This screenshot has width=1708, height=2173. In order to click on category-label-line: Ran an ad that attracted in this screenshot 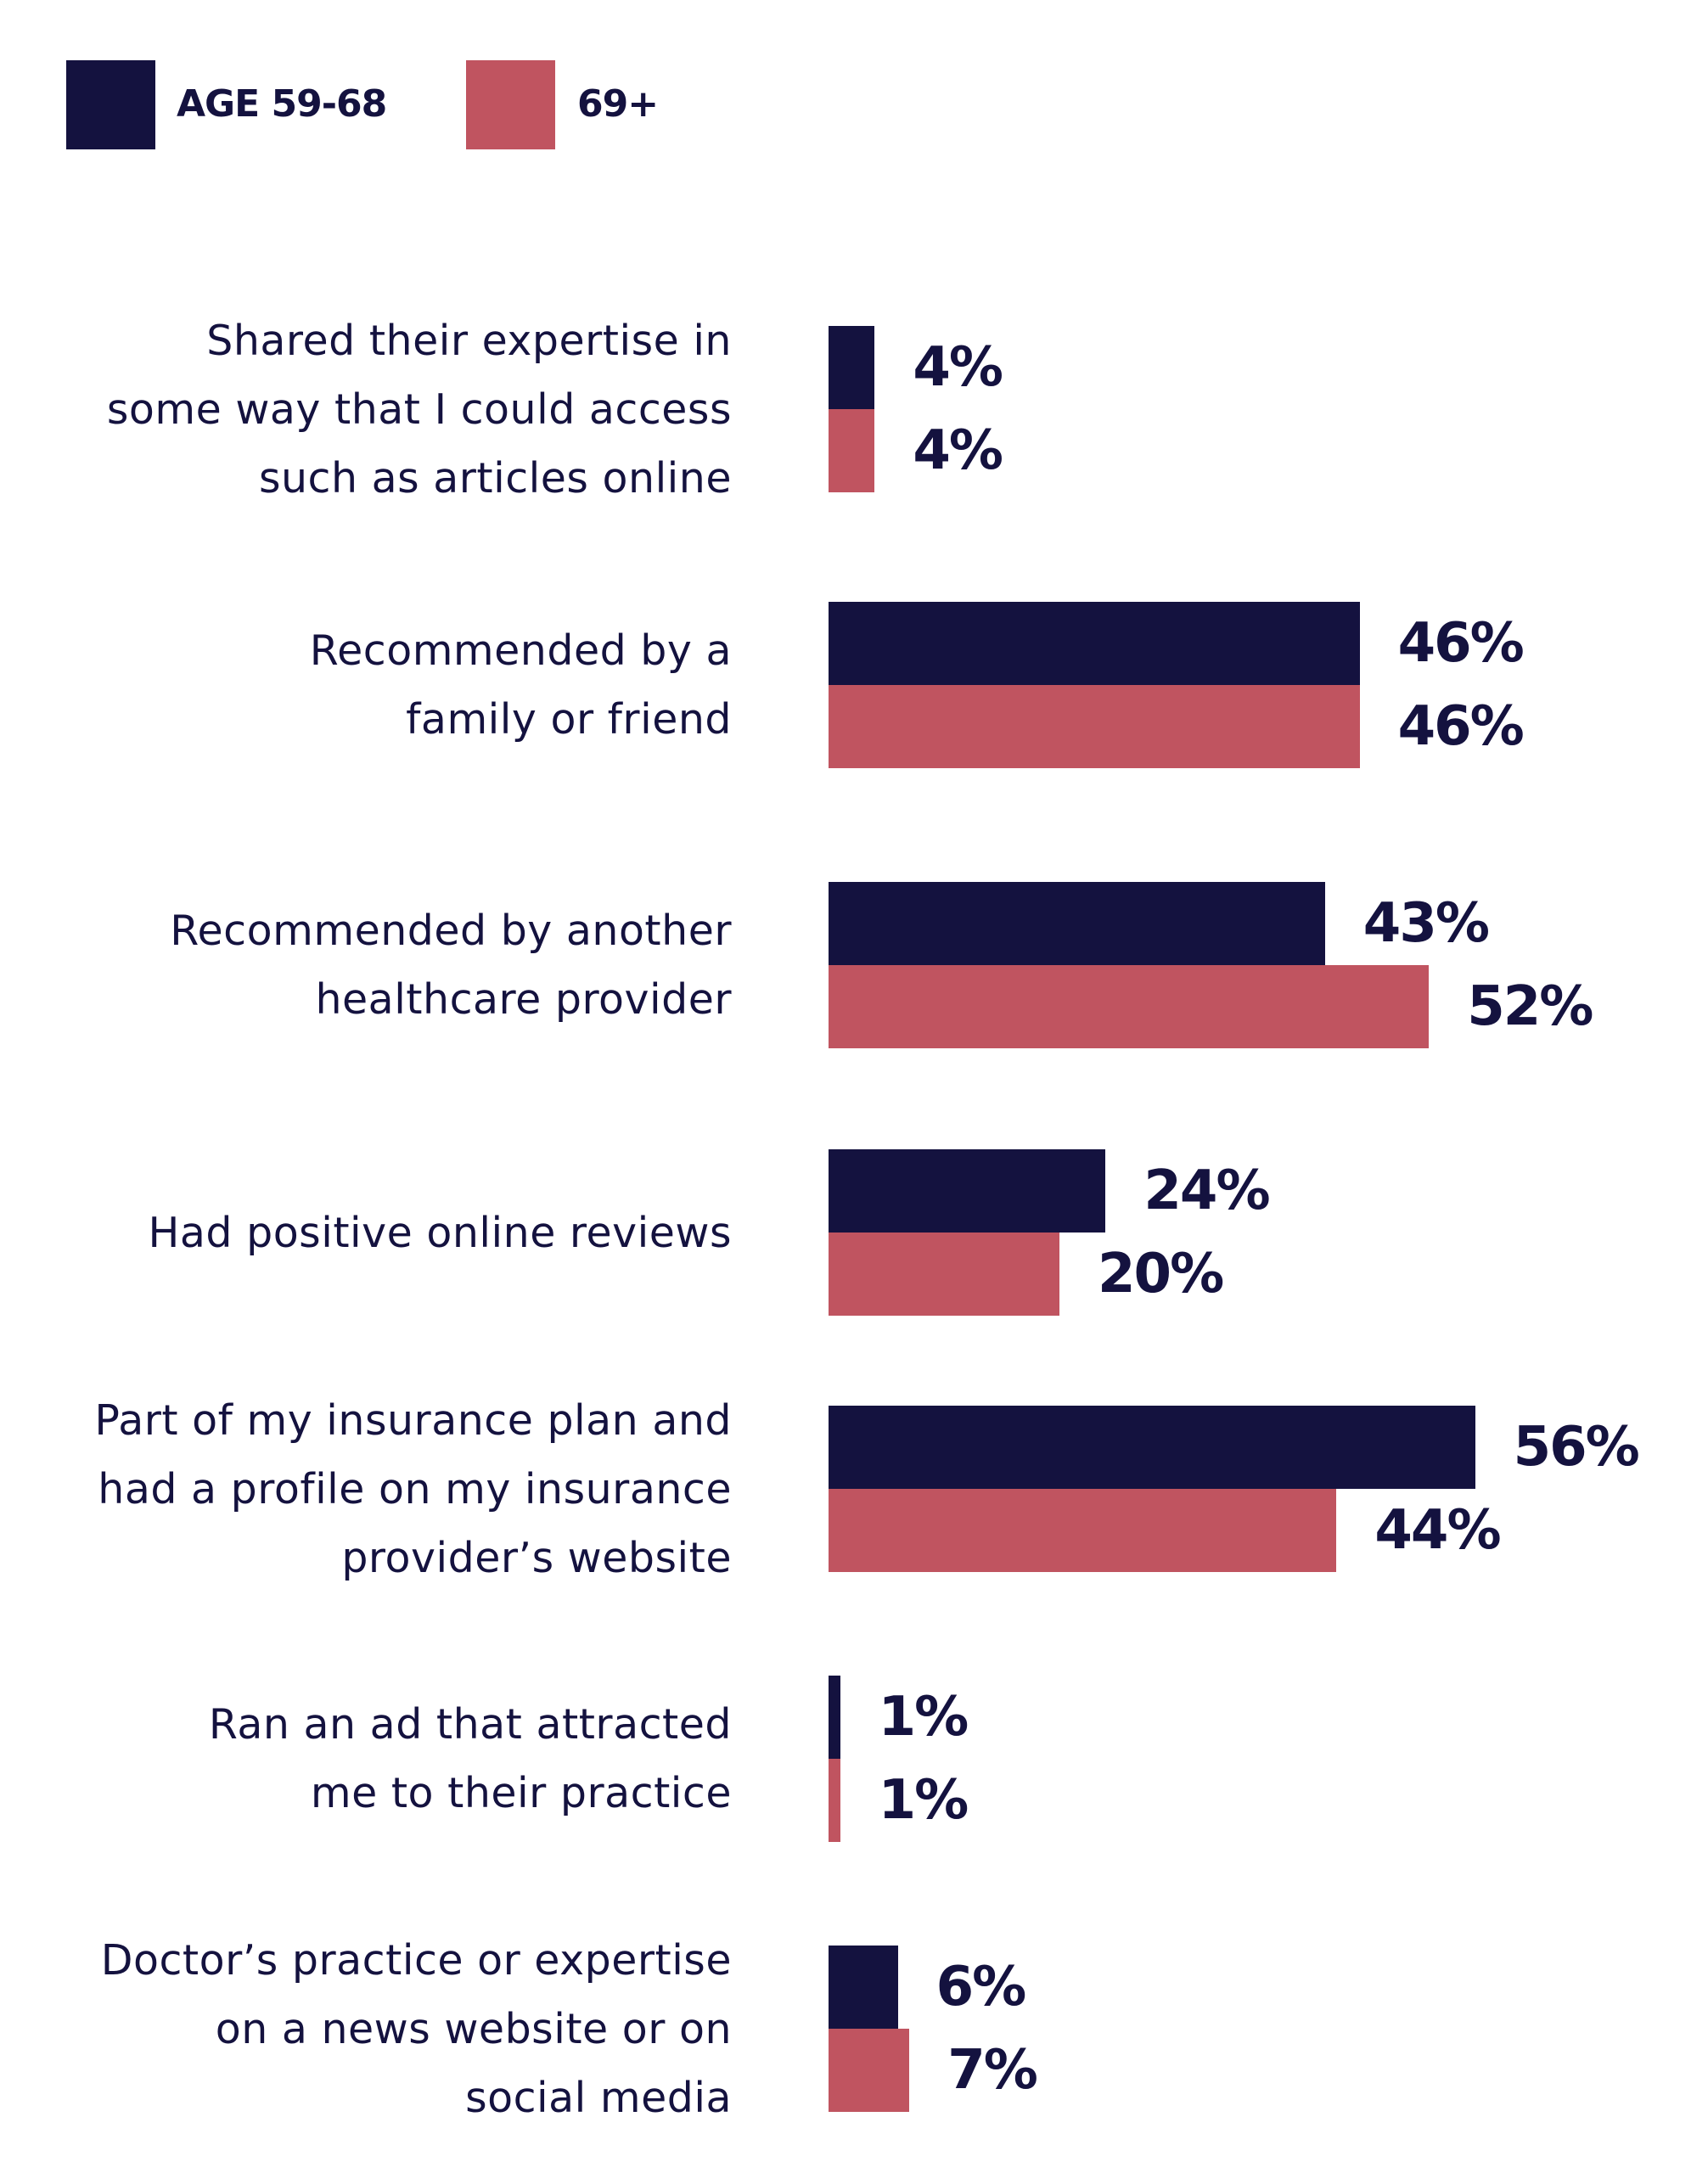, I will do `click(470, 1724)`.